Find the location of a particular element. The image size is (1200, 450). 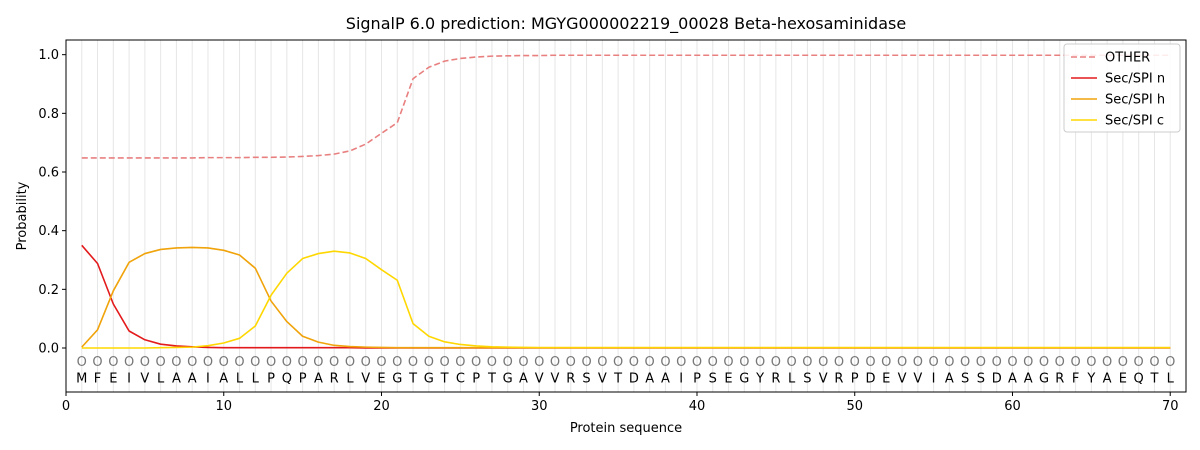

residue-label: C is located at coordinates (460, 378).